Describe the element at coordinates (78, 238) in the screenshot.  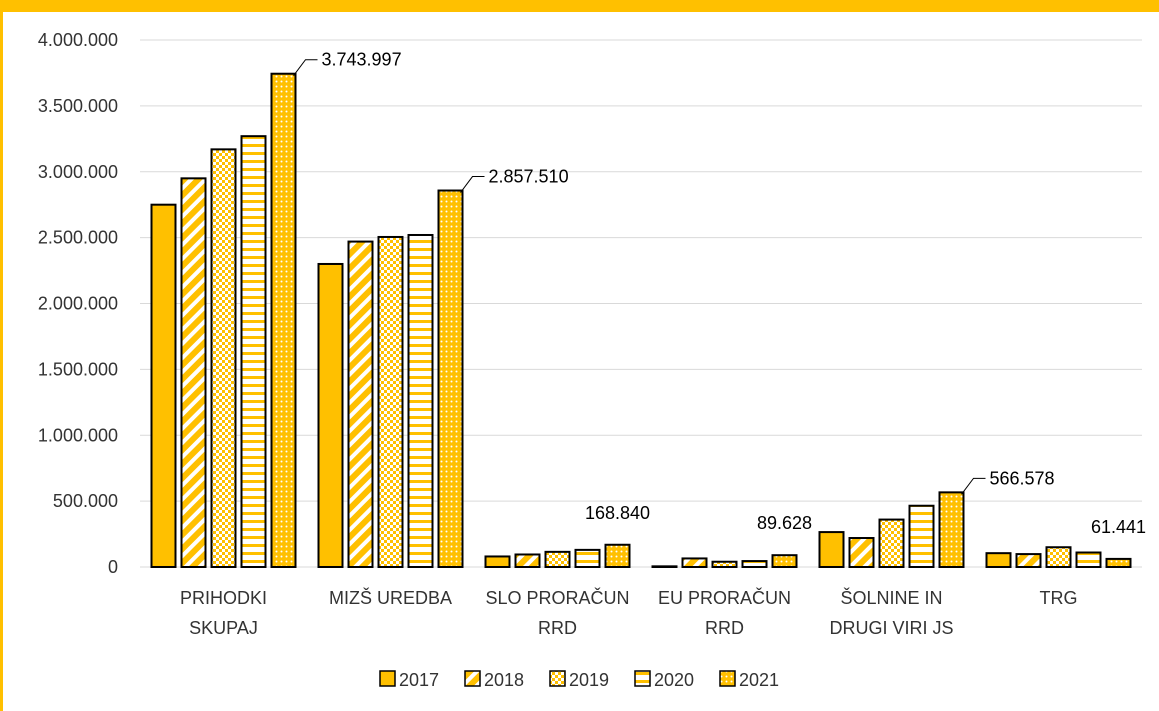
I see `y-tick-label: 2.500.000` at that location.